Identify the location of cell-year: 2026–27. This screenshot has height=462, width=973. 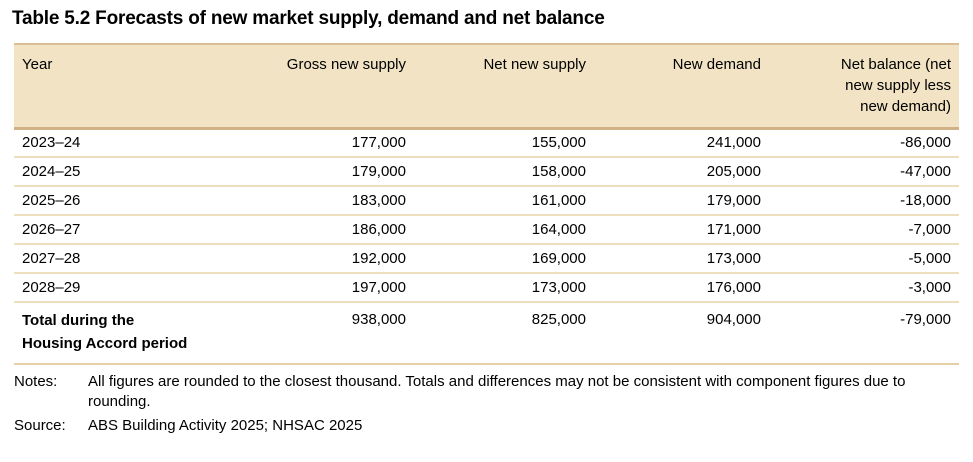
(119, 230).